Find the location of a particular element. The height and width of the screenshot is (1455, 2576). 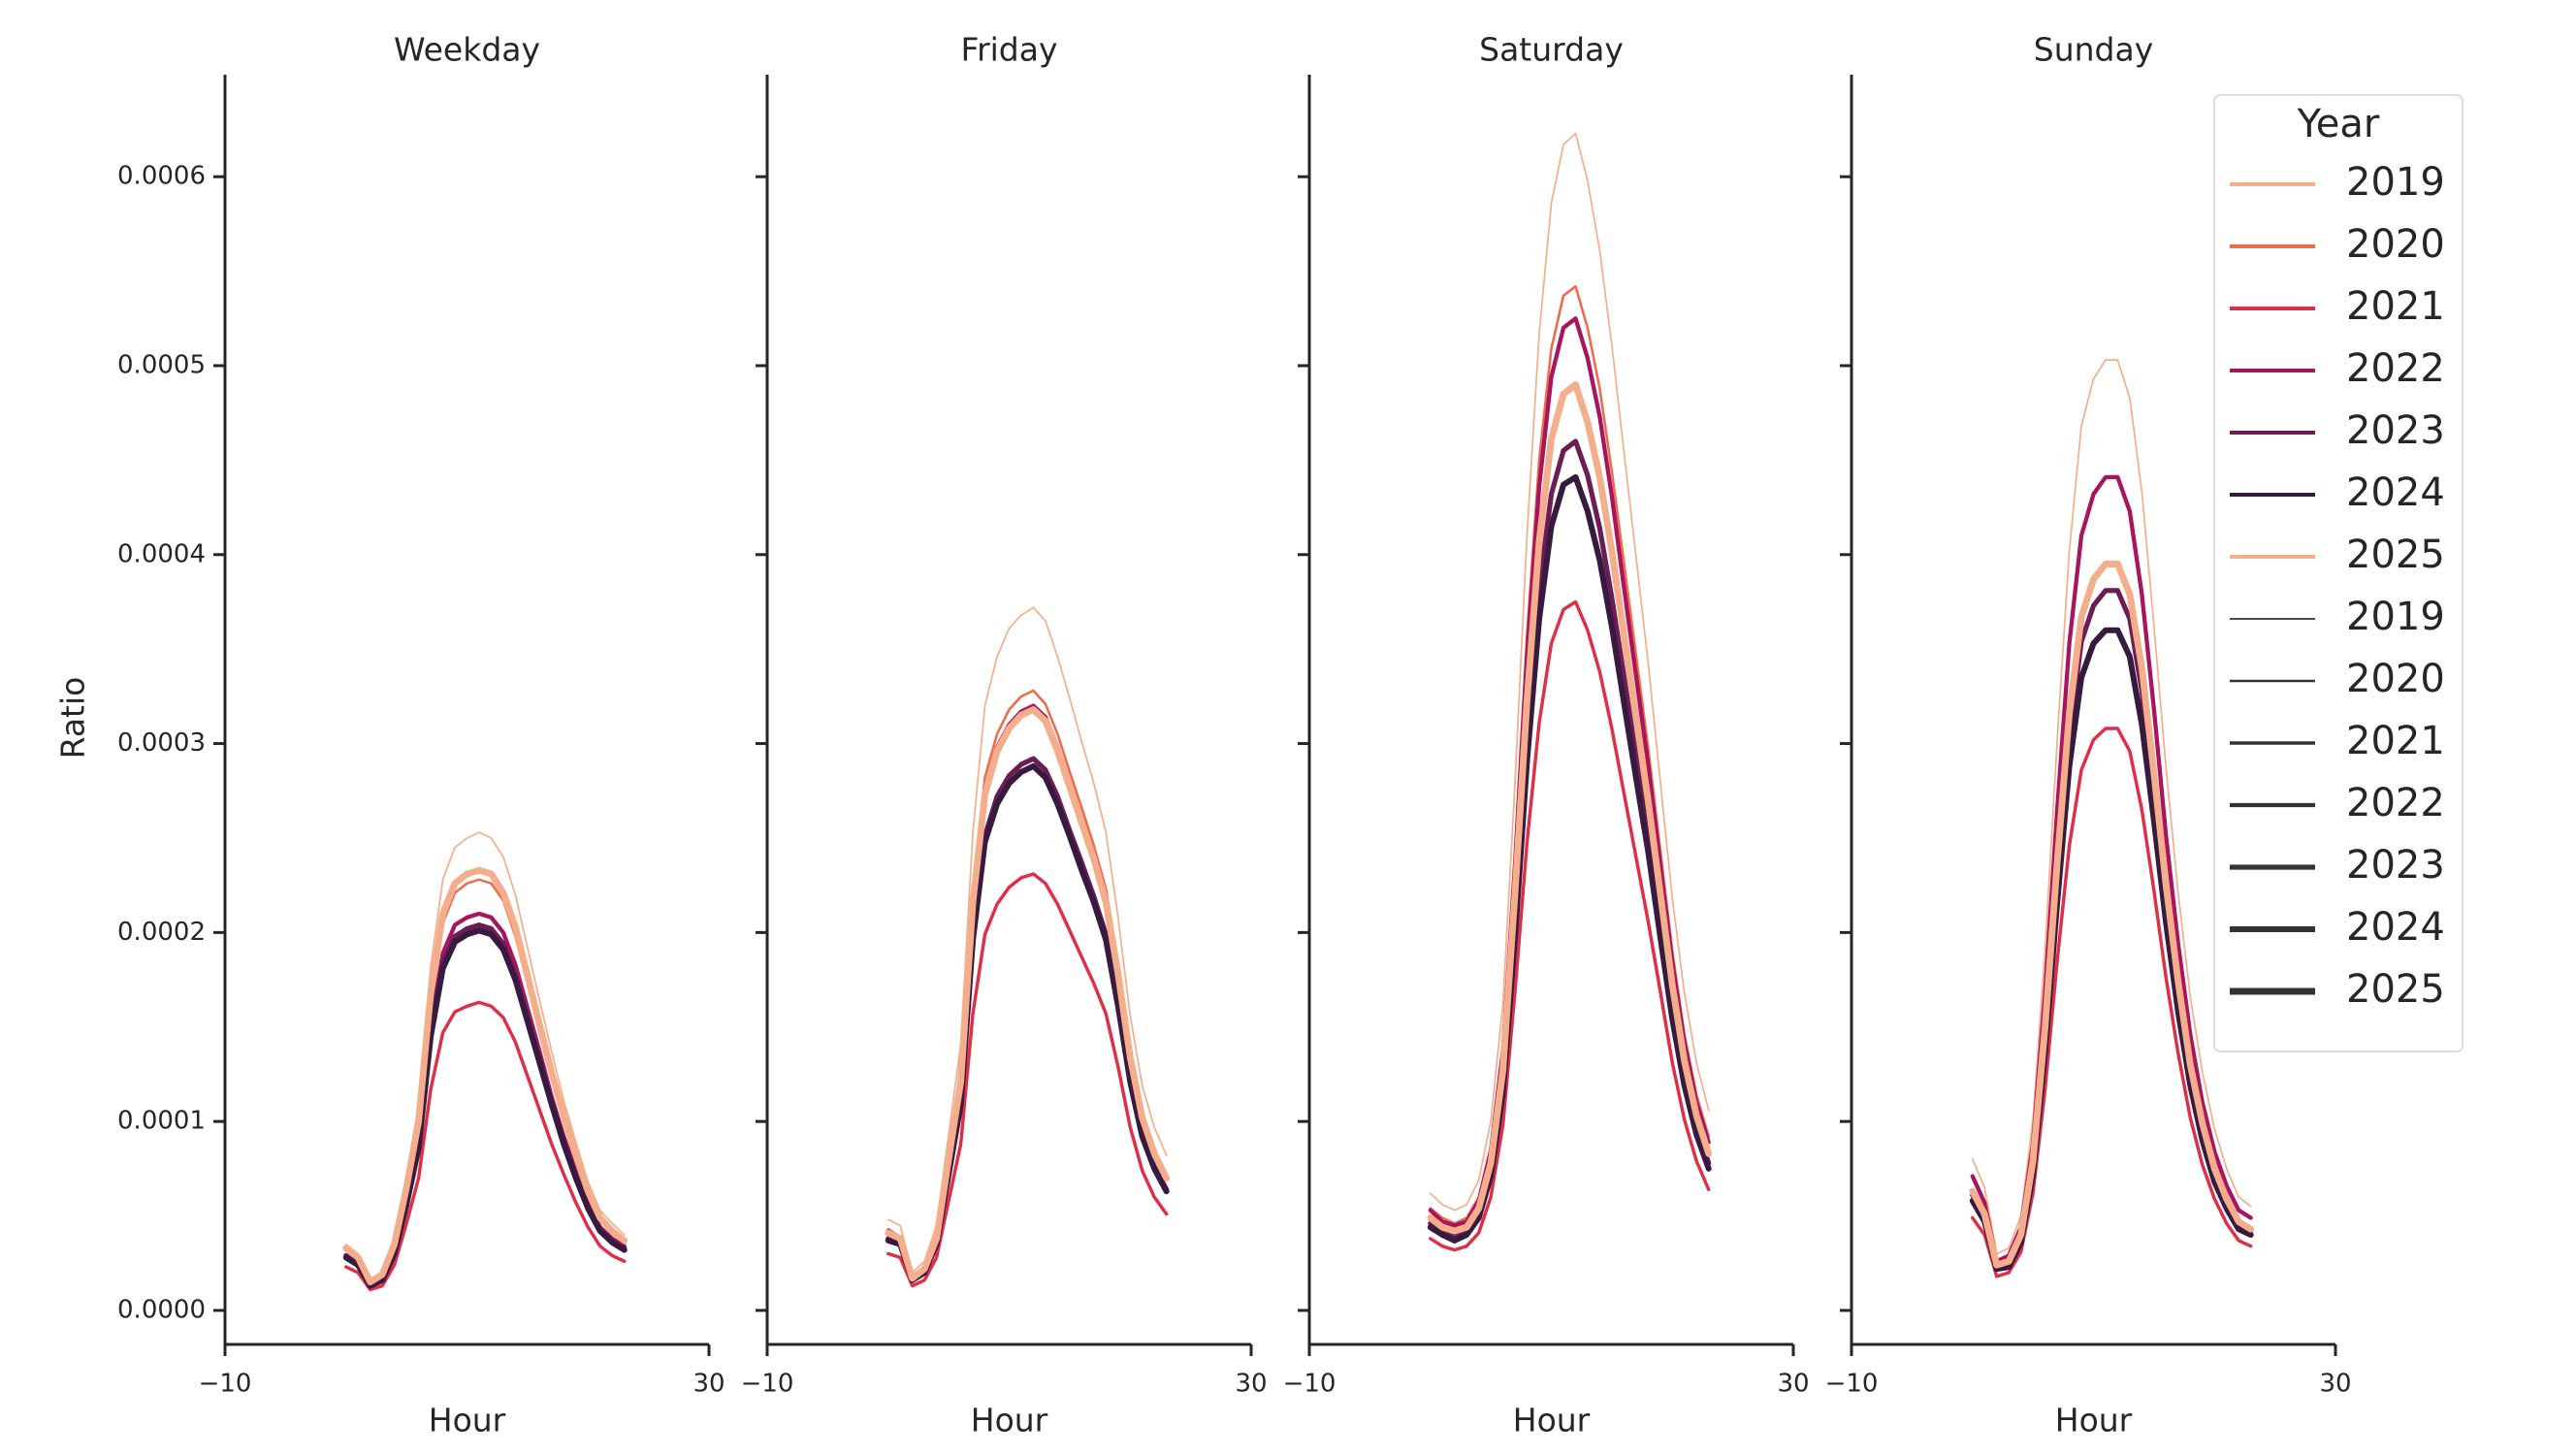

y-axis-label: Ratio is located at coordinates (73, 718).